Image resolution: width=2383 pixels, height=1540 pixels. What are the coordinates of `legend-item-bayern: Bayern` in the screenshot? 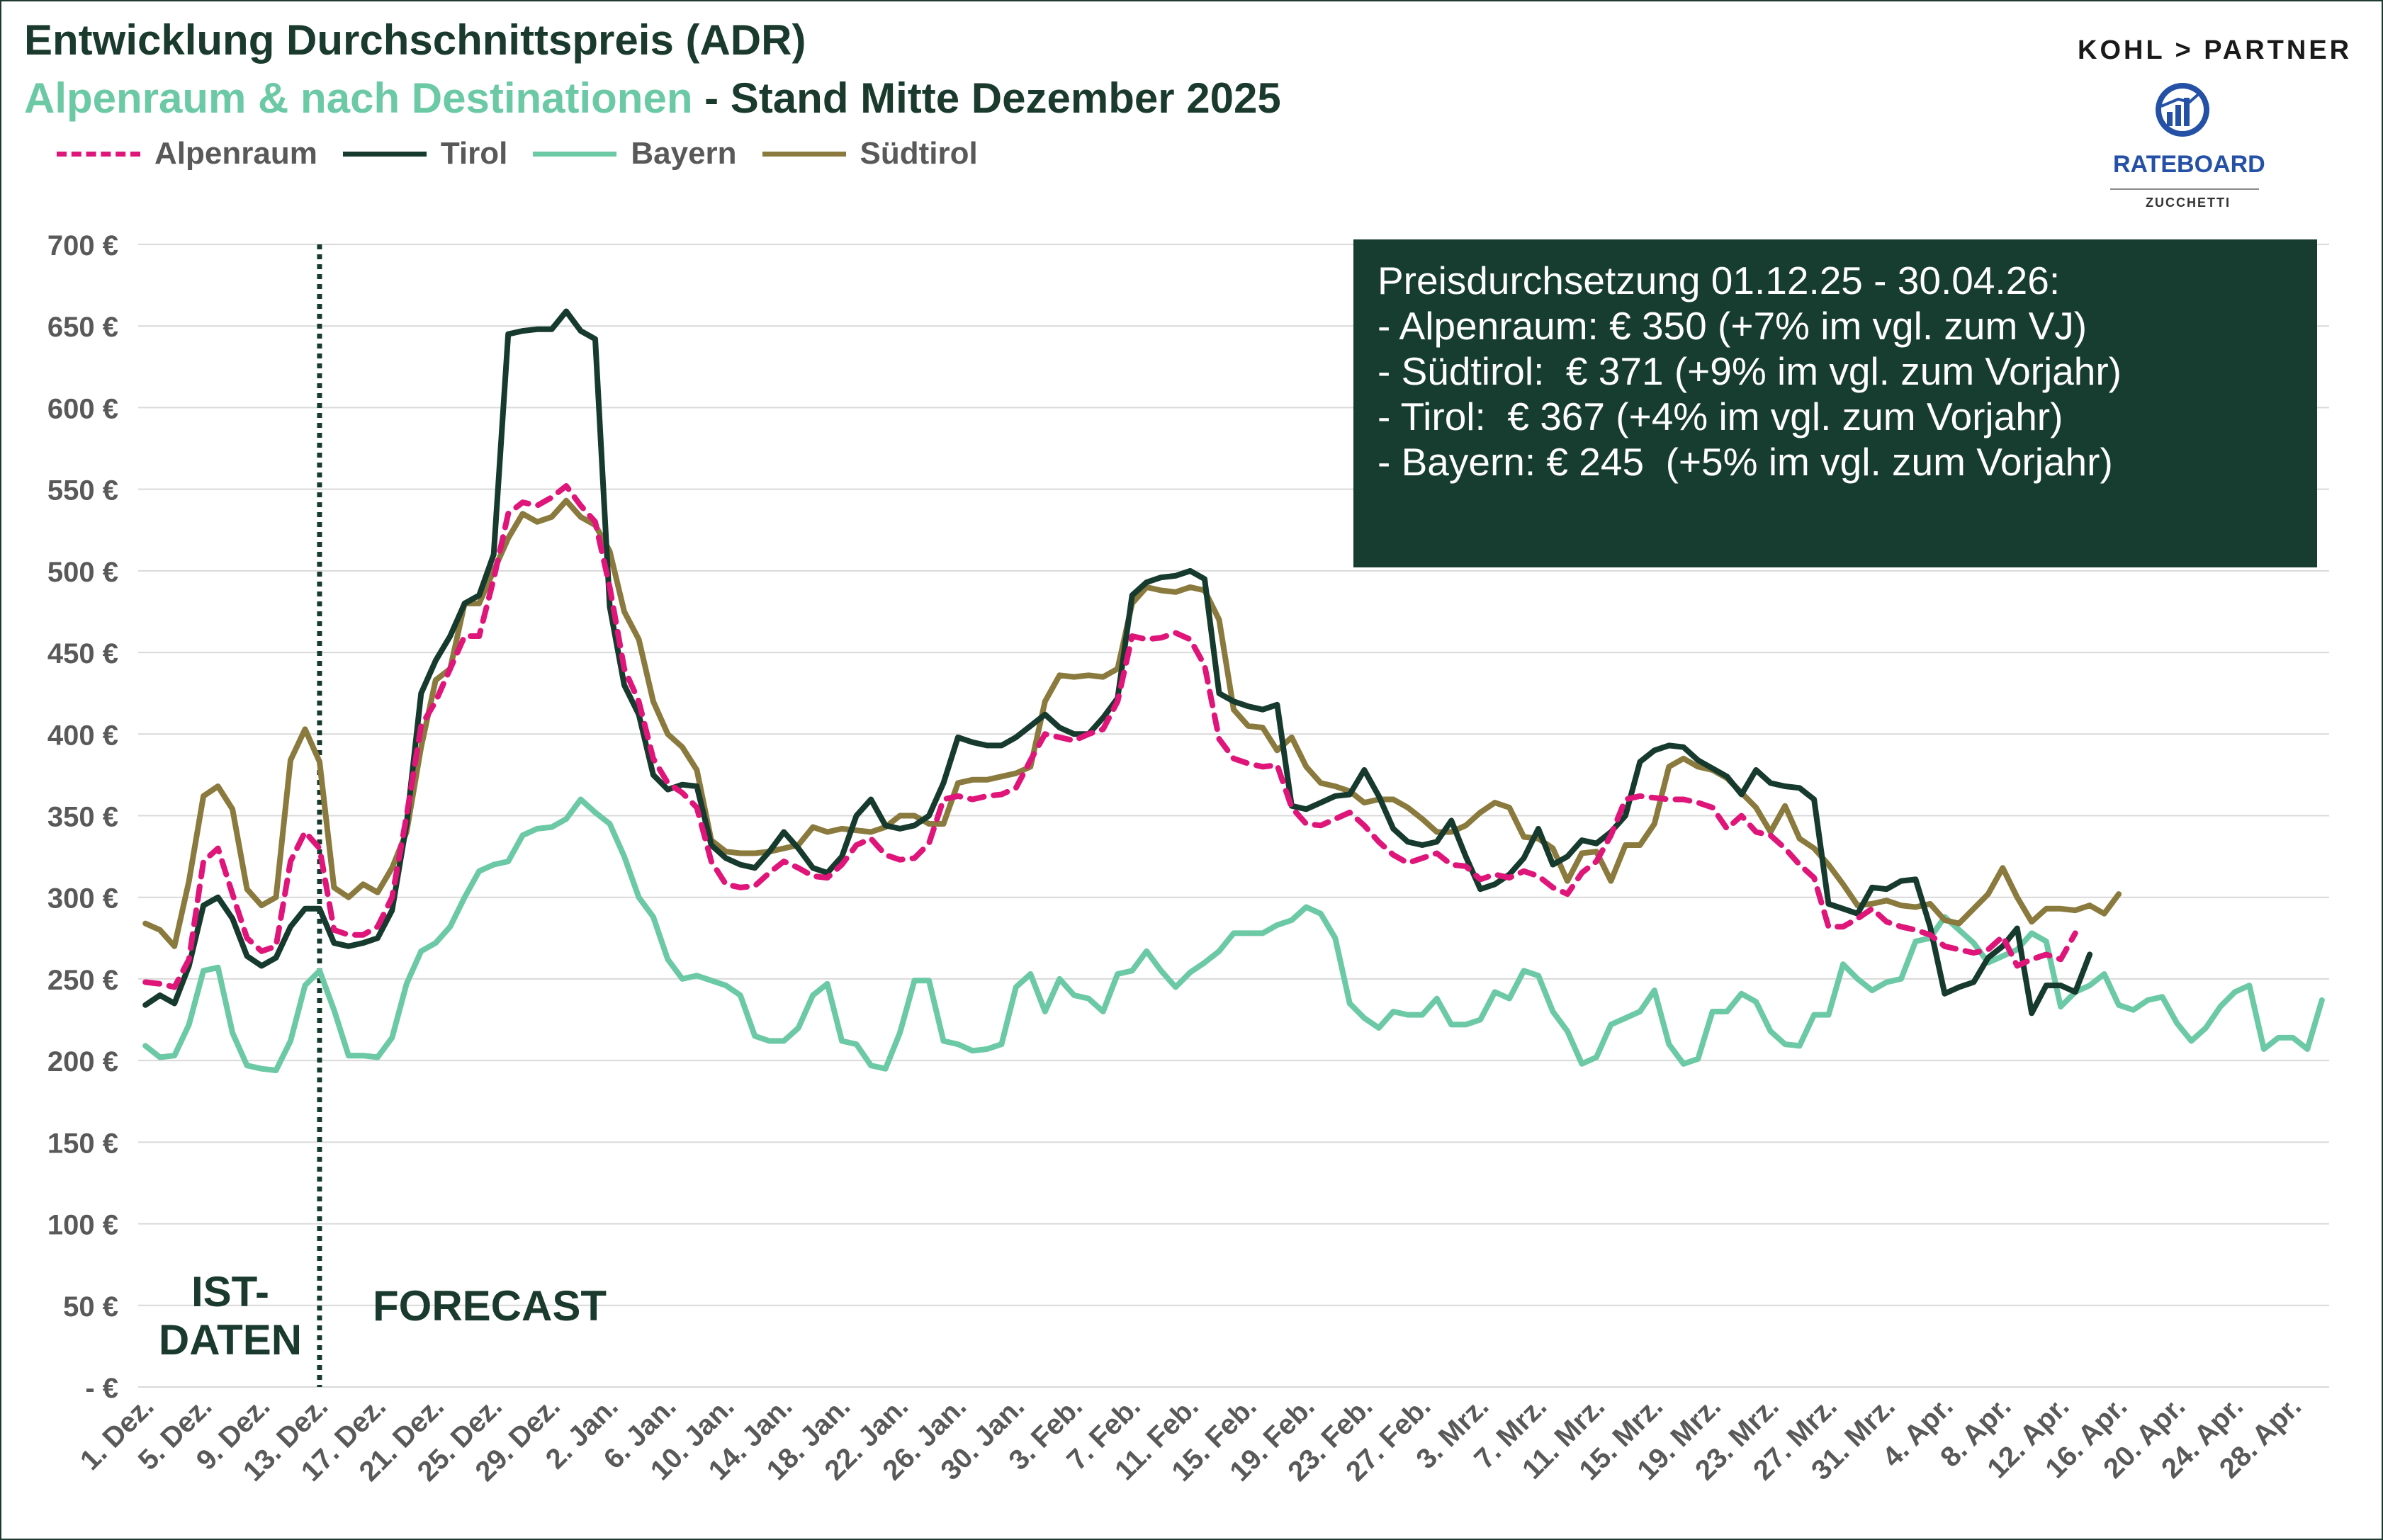 It's located at (635, 153).